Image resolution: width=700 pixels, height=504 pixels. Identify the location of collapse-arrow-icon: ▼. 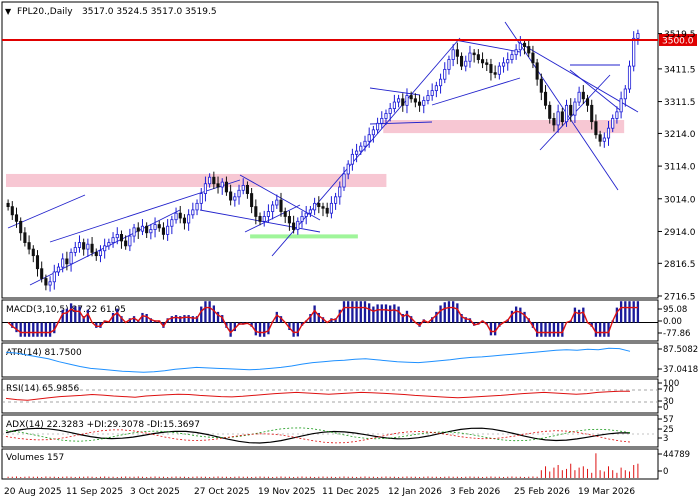
(8, 11).